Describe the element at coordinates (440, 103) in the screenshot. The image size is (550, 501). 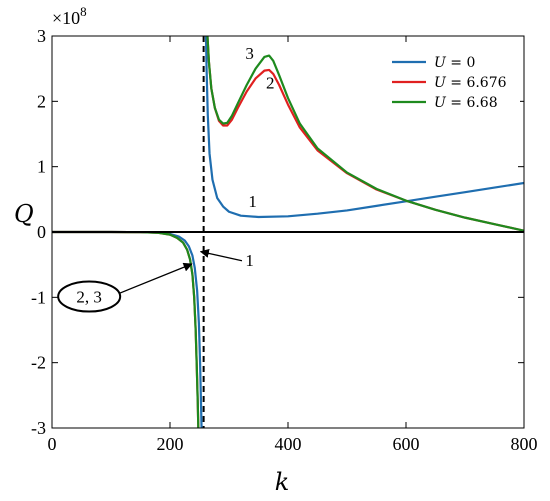
I see `legend-var-3: U` at that location.